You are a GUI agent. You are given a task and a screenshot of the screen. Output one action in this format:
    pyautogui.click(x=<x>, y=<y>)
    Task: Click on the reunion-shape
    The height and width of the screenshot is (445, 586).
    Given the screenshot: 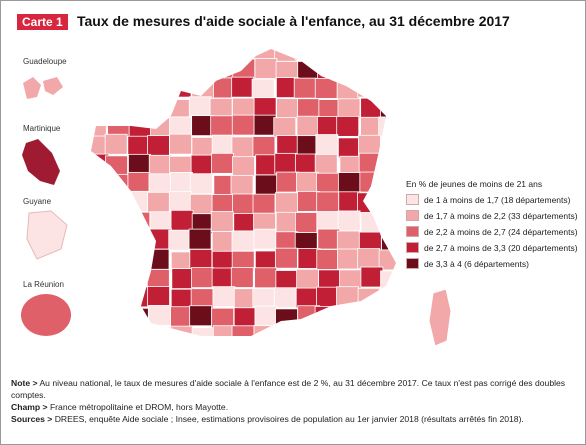 What is the action you would take?
    pyautogui.click(x=46, y=315)
    